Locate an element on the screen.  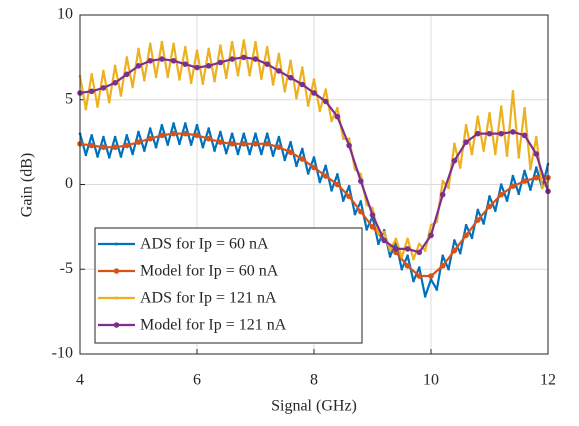
legend-label: Model for Ip = 60 nA is located at coordinates (209, 271).